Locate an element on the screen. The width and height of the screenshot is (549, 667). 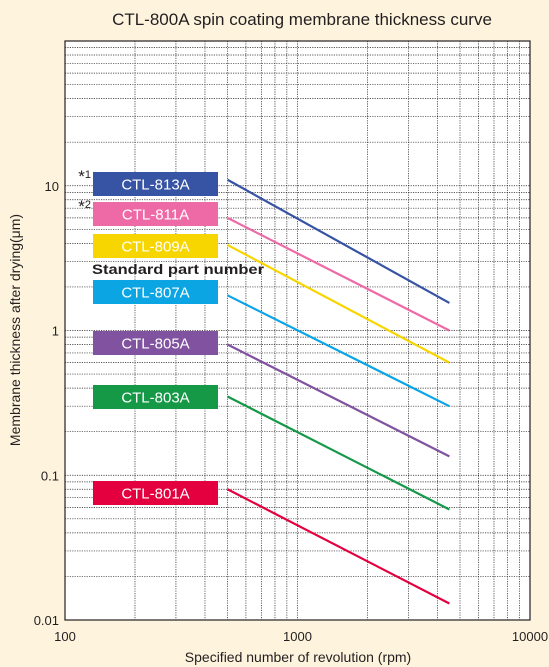
series-line-ctl-807a is located at coordinates (338, 351).